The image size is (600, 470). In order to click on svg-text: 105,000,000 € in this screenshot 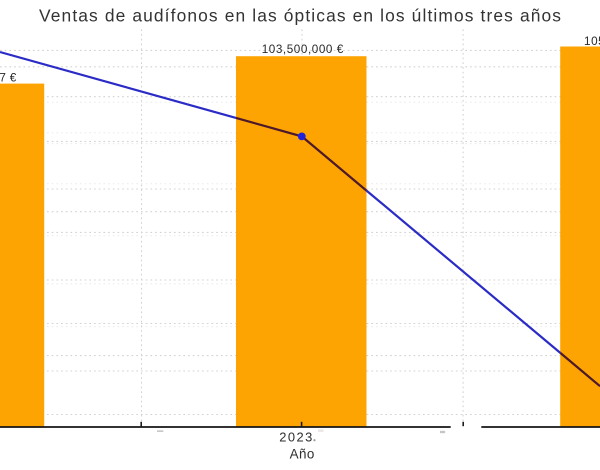, I will do `click(592, 41)`.